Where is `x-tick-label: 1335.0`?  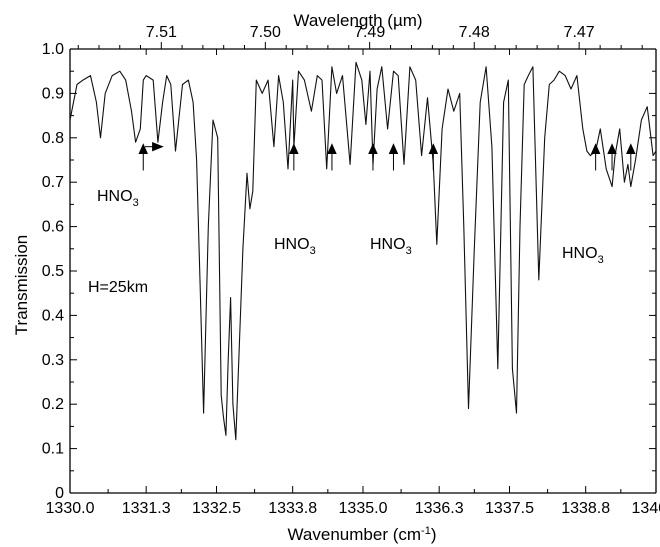 x-tick-label: 1335.0 is located at coordinates (363, 508).